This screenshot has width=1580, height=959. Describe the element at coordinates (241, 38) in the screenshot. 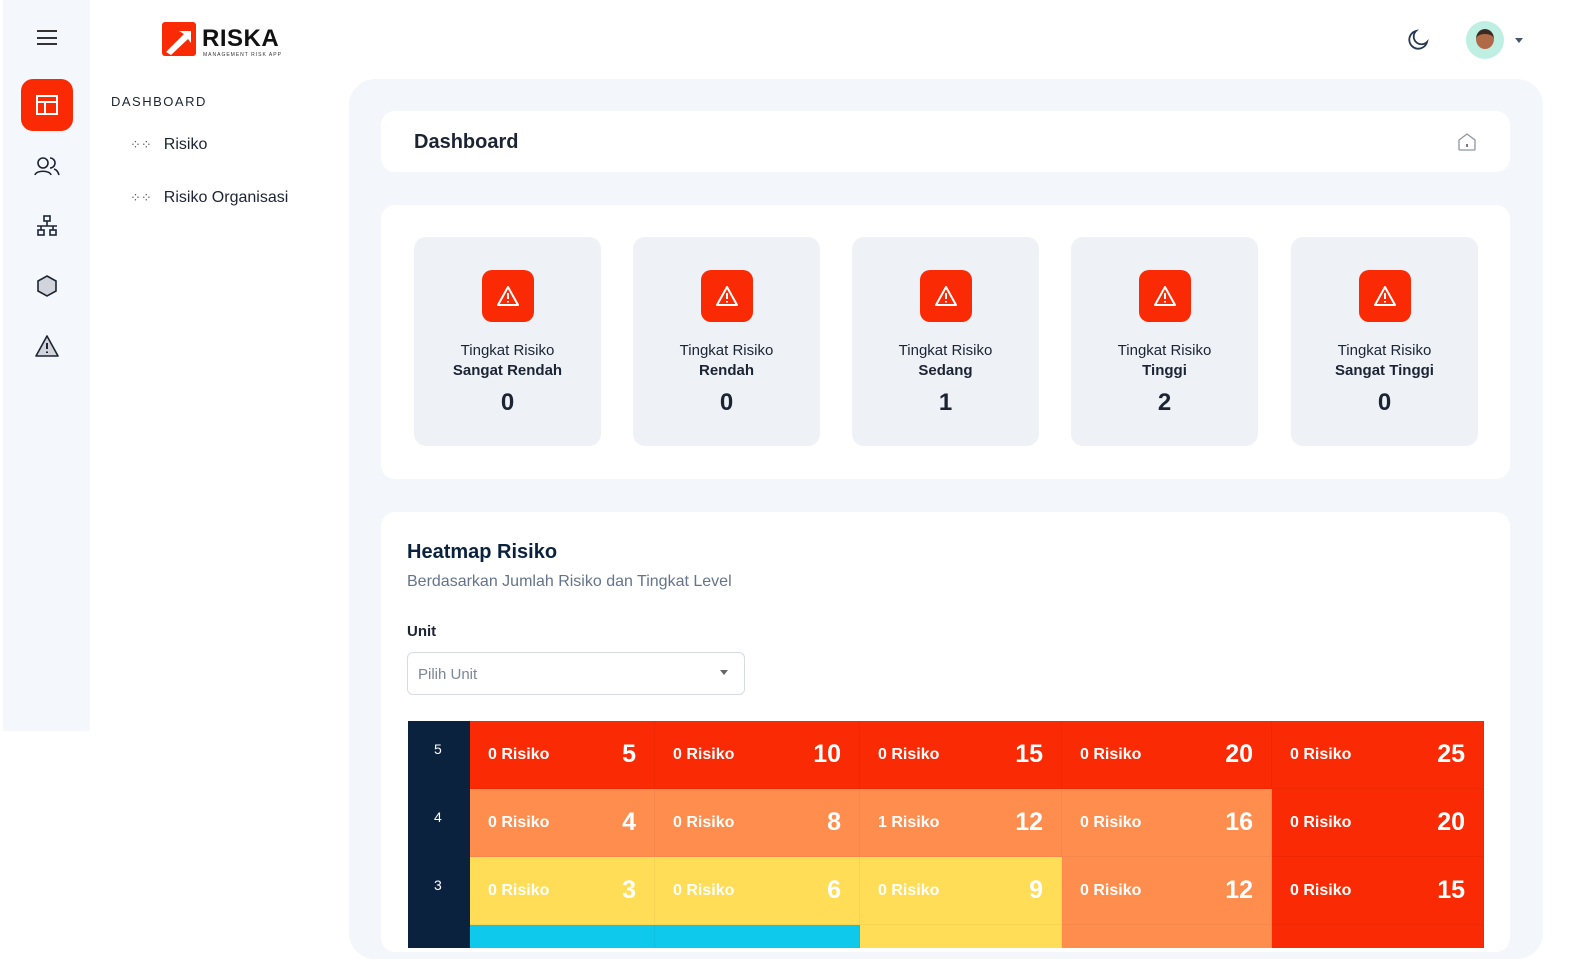

I see `brand-name: RISKA` at that location.